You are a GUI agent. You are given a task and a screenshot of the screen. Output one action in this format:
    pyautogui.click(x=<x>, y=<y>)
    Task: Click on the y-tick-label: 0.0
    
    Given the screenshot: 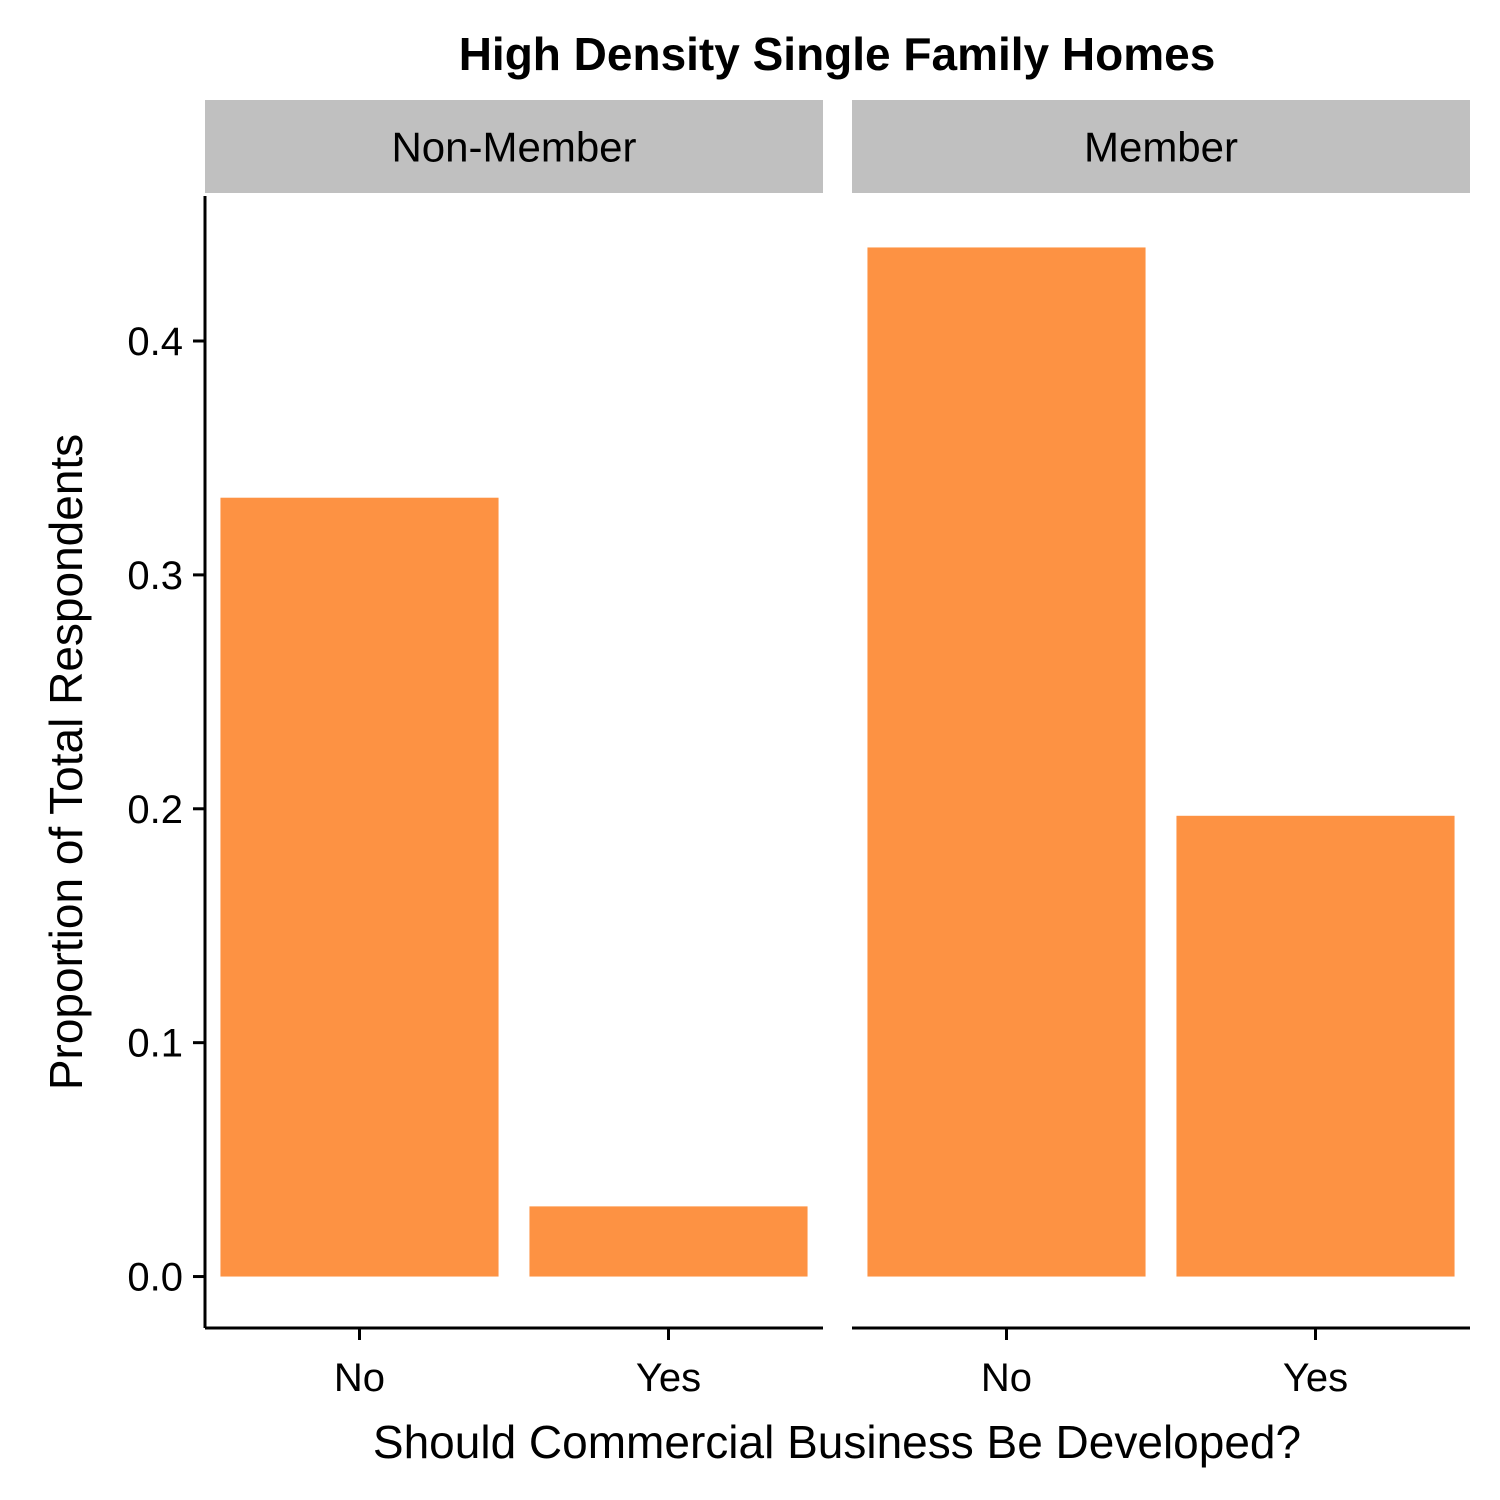 What is the action you would take?
    pyautogui.click(x=155, y=1278)
    